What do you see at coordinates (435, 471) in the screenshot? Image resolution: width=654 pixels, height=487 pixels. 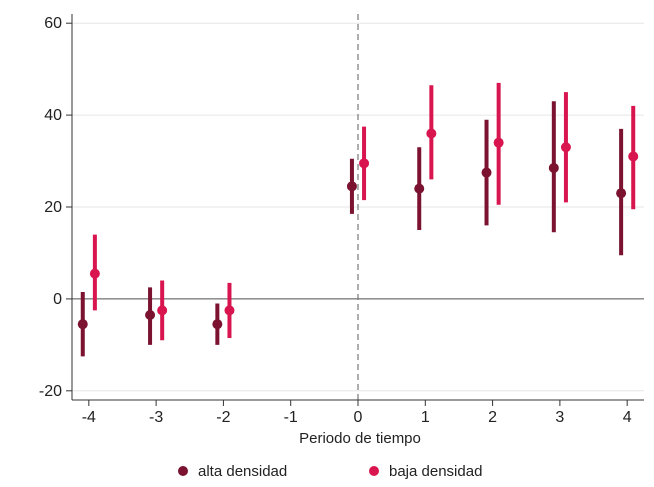 I see `legend-label-1: baja densidad` at bounding box center [435, 471].